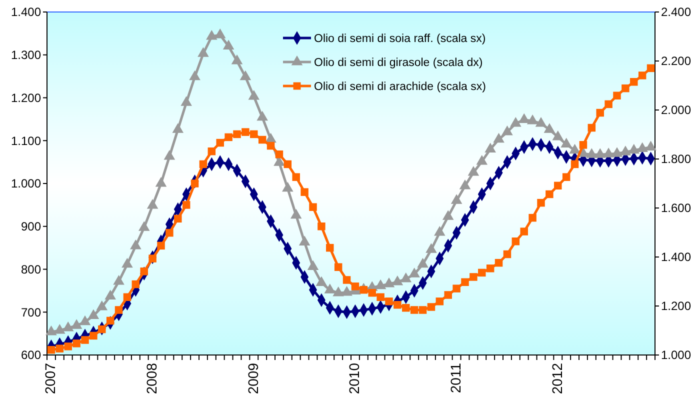 This screenshot has height=412, width=694. Describe the element at coordinates (676, 208) in the screenshot. I see `y2-tick-label: 1.600` at that location.